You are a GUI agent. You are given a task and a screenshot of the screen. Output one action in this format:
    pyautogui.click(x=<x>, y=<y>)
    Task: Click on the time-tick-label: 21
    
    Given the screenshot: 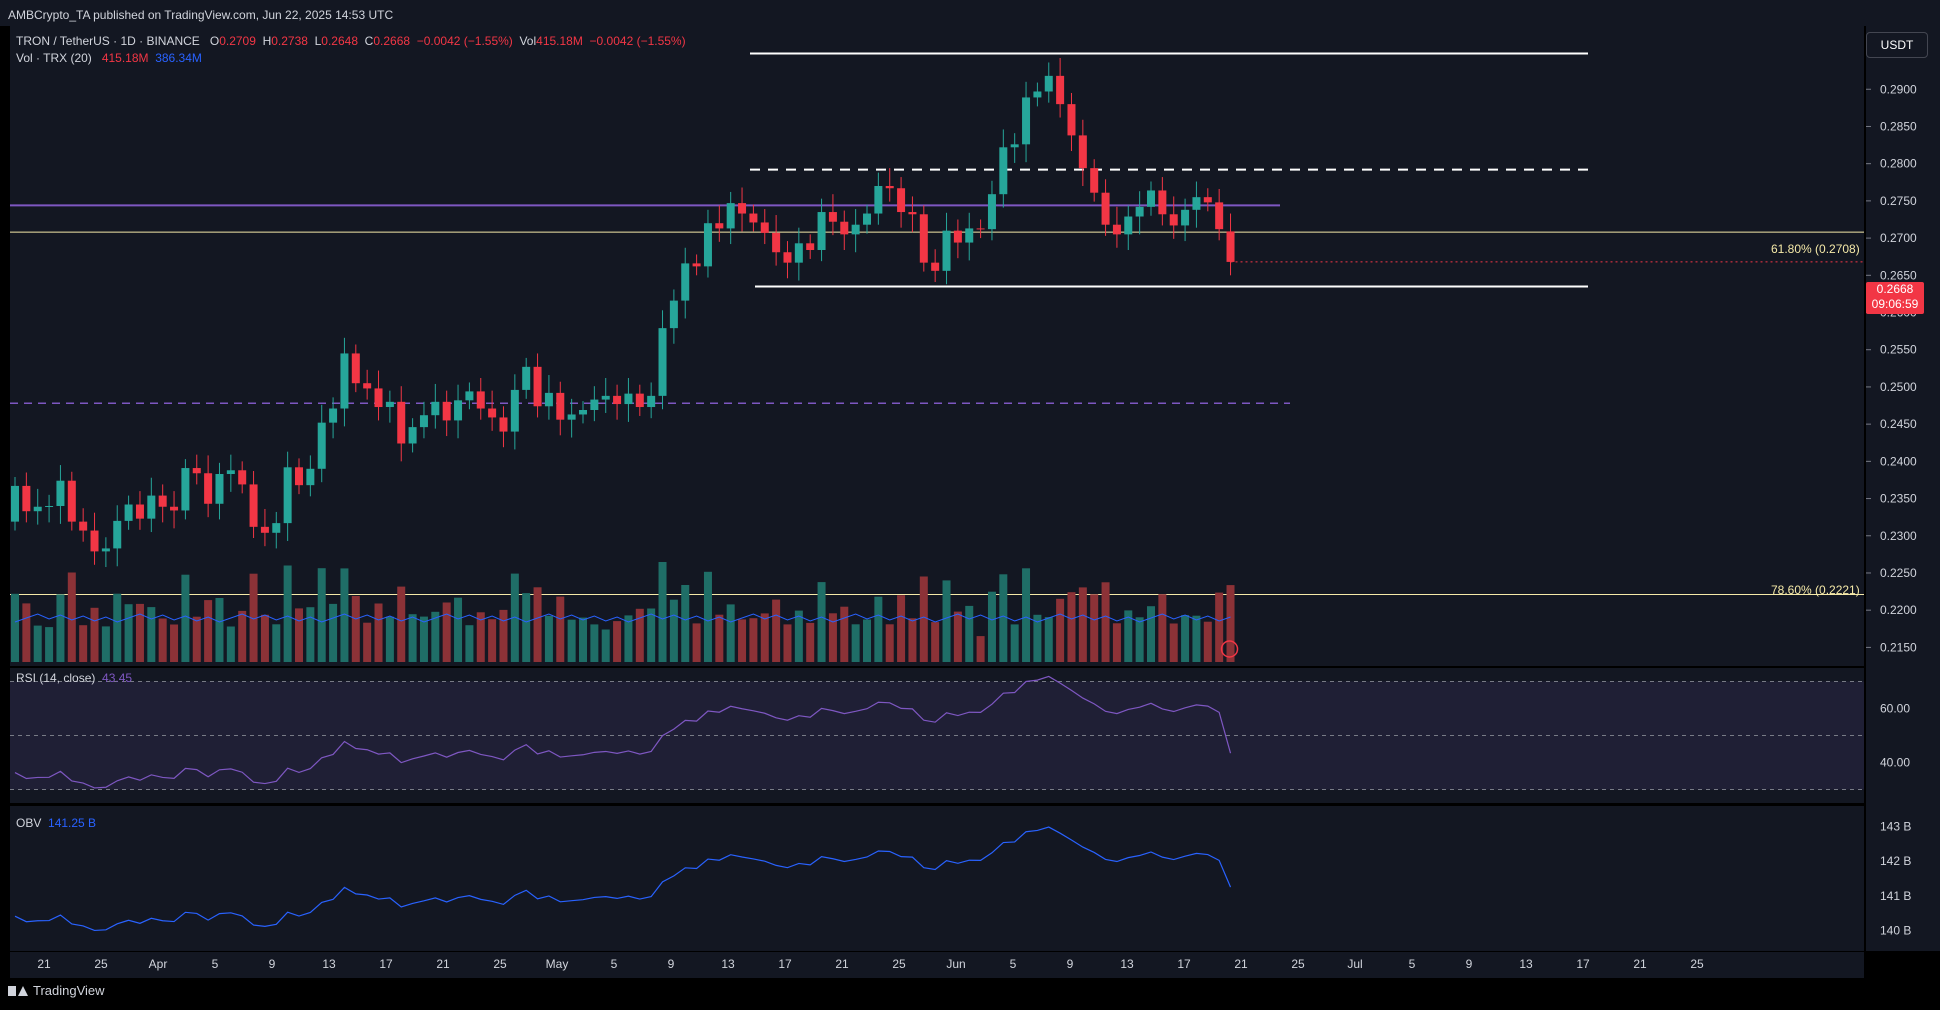 What is the action you would take?
    pyautogui.click(x=44, y=964)
    